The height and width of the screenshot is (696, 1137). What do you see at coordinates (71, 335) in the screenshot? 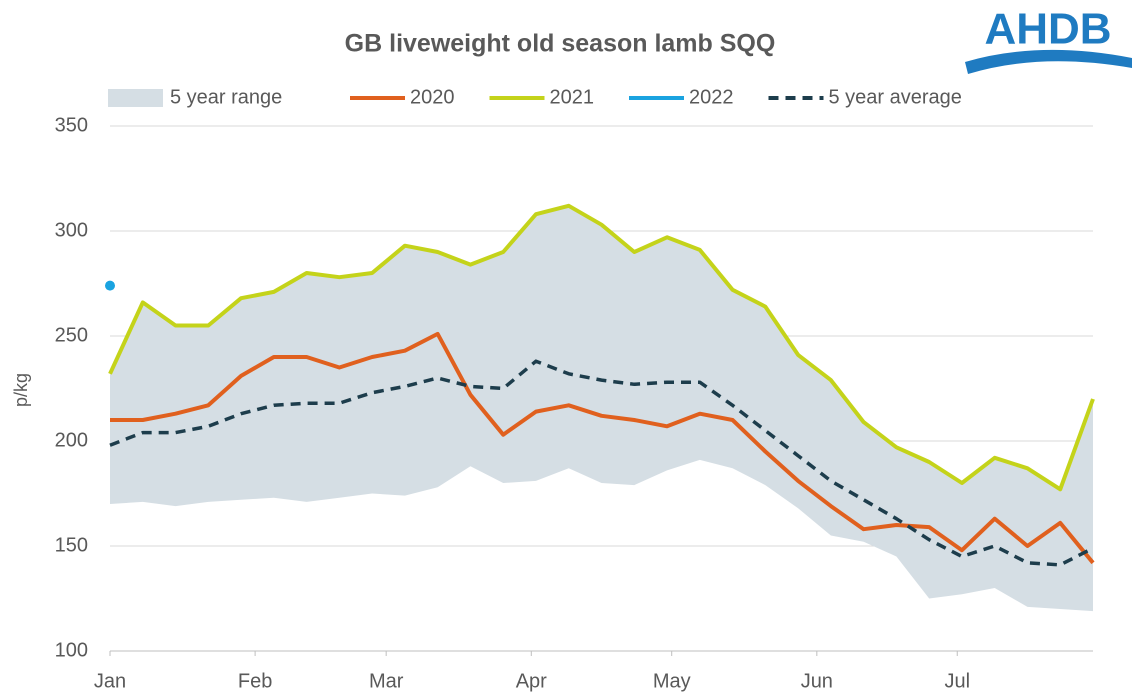
I see `y-tick-label: 250` at bounding box center [71, 335].